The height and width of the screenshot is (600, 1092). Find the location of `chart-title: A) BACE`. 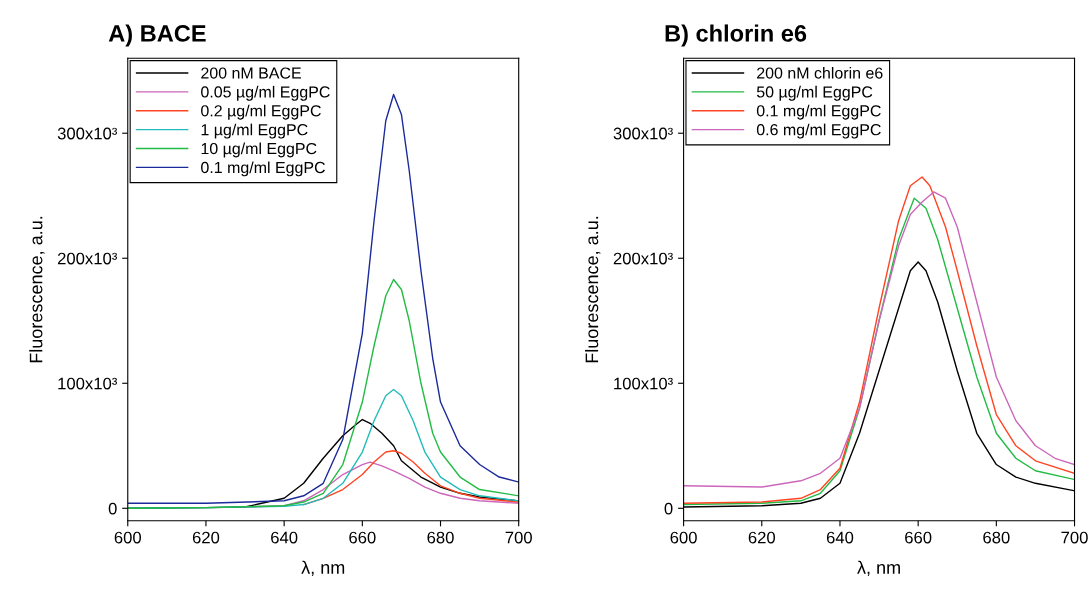

chart-title: A) BACE is located at coordinates (157, 35).